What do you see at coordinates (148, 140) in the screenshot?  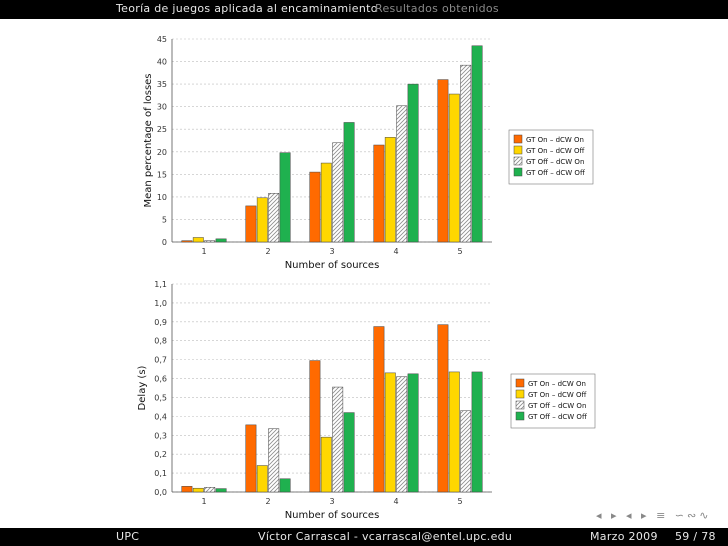 I see `y-axis-label: Mean percentage of losses` at bounding box center [148, 140].